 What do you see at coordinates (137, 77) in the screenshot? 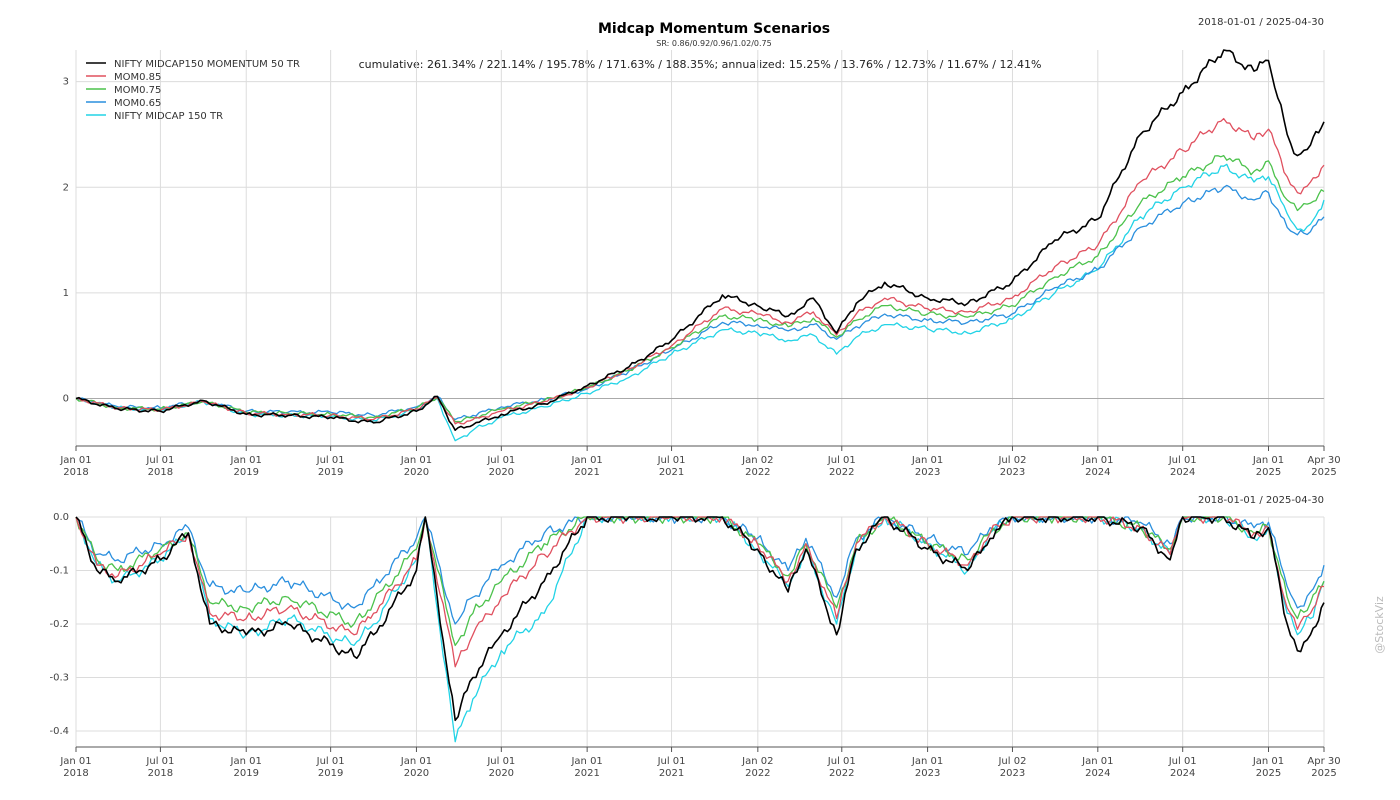
I see `legend-label: MOM0.85` at bounding box center [137, 77].